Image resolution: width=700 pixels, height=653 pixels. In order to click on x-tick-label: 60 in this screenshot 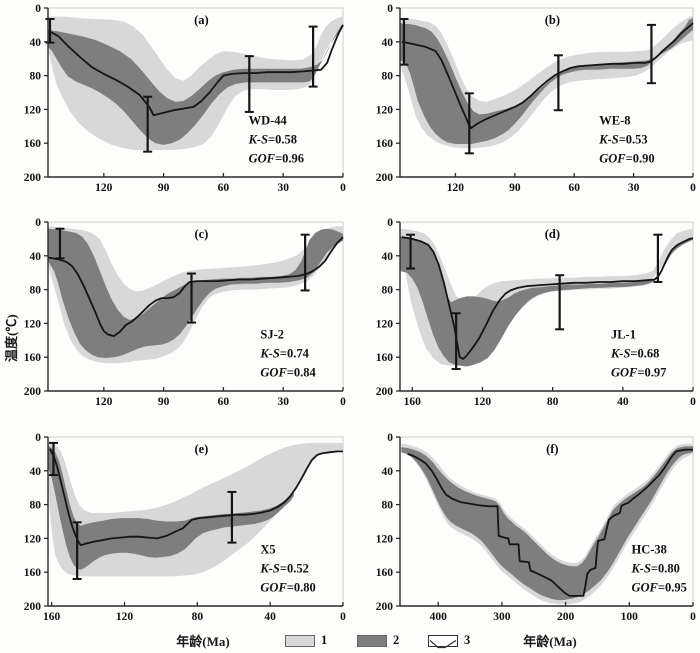, I will do `click(224, 402)`.